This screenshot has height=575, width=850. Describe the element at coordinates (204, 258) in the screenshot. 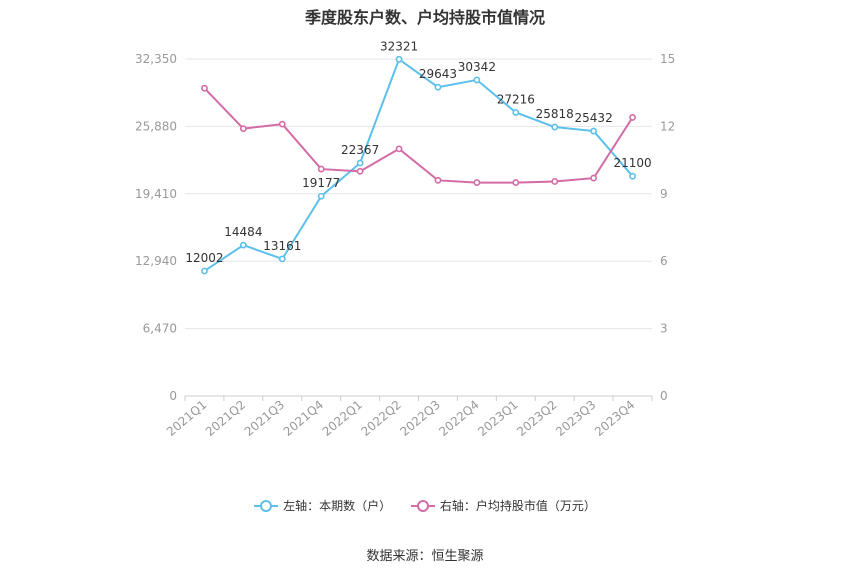

I see `data-label: 12002` at that location.